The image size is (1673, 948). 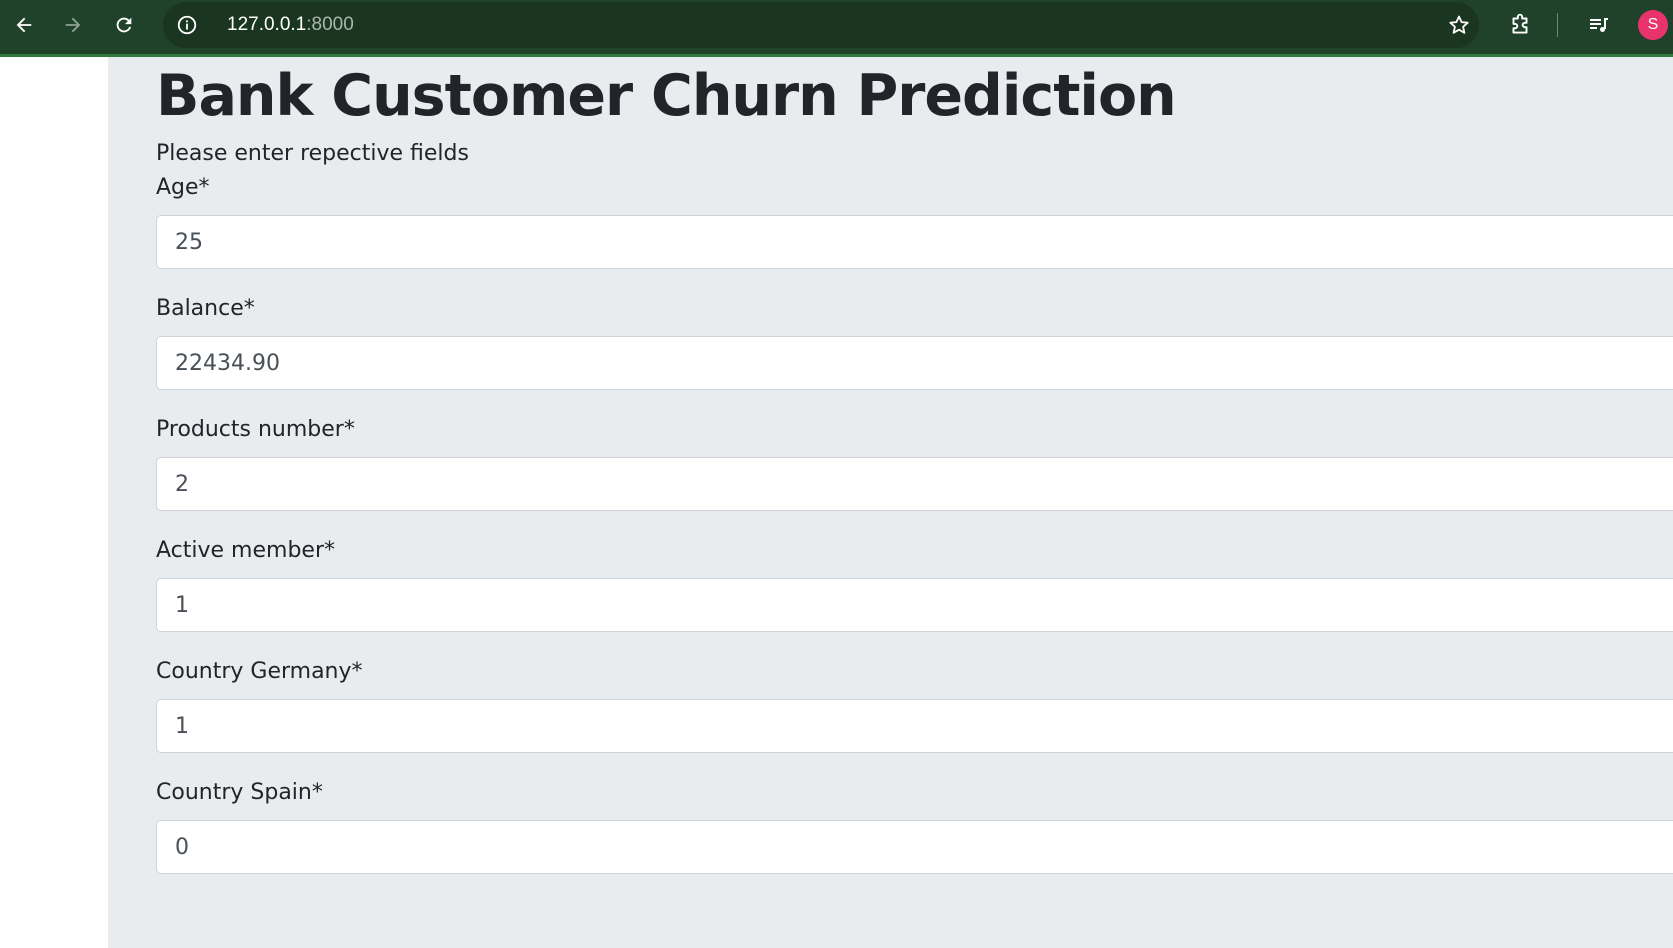 What do you see at coordinates (914, 484) in the screenshot?
I see `products-number-input` at bounding box center [914, 484].